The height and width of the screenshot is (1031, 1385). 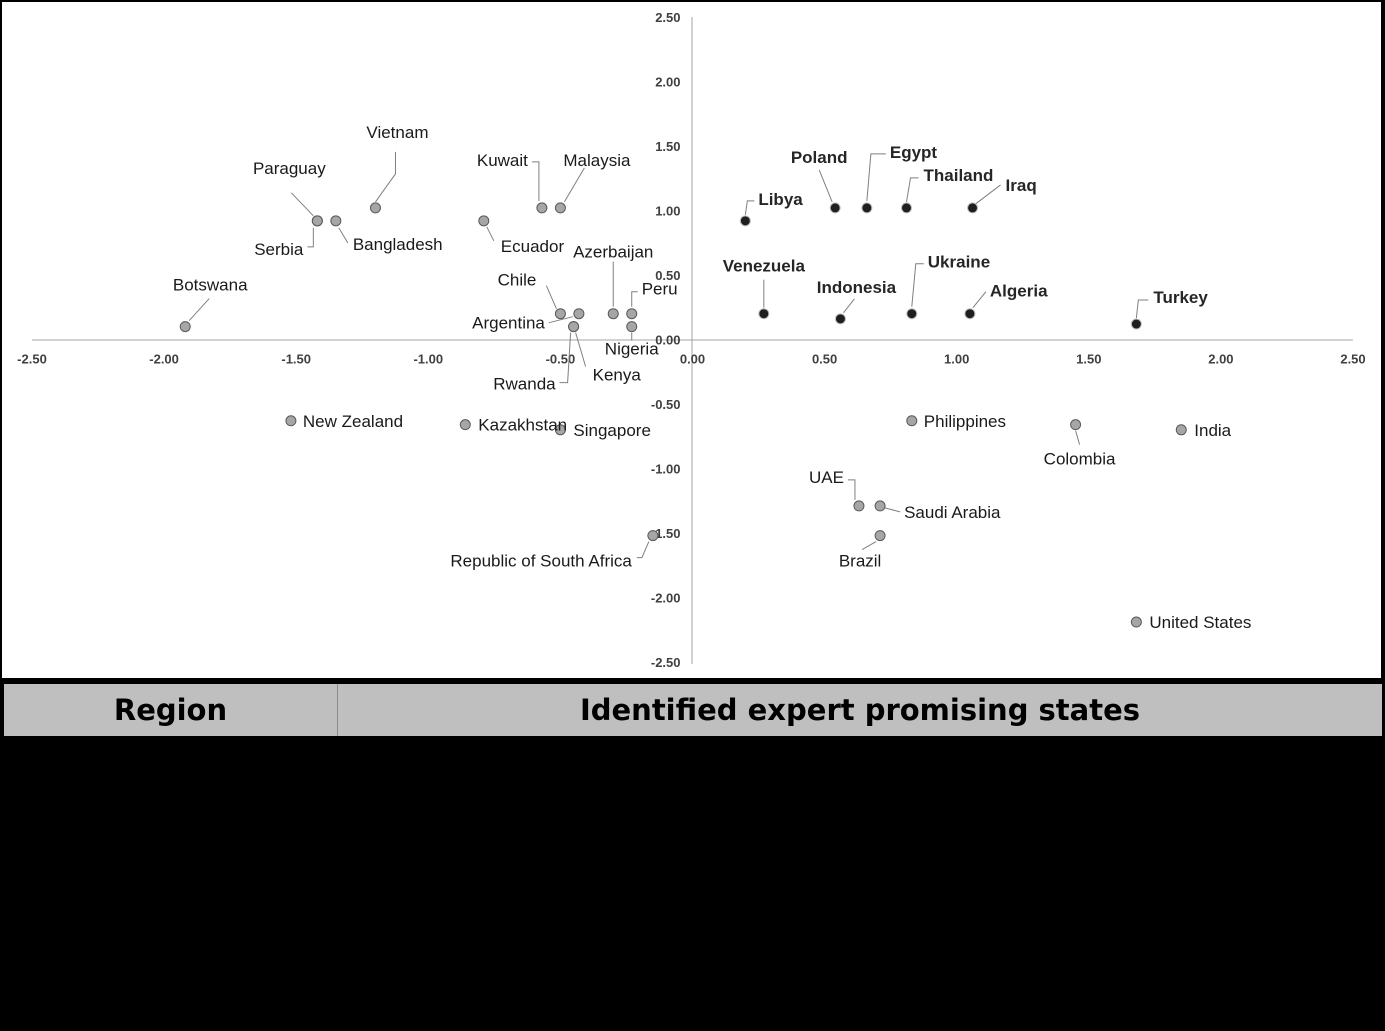 What do you see at coordinates (1076, 425) in the screenshot?
I see `point-colombia` at bounding box center [1076, 425].